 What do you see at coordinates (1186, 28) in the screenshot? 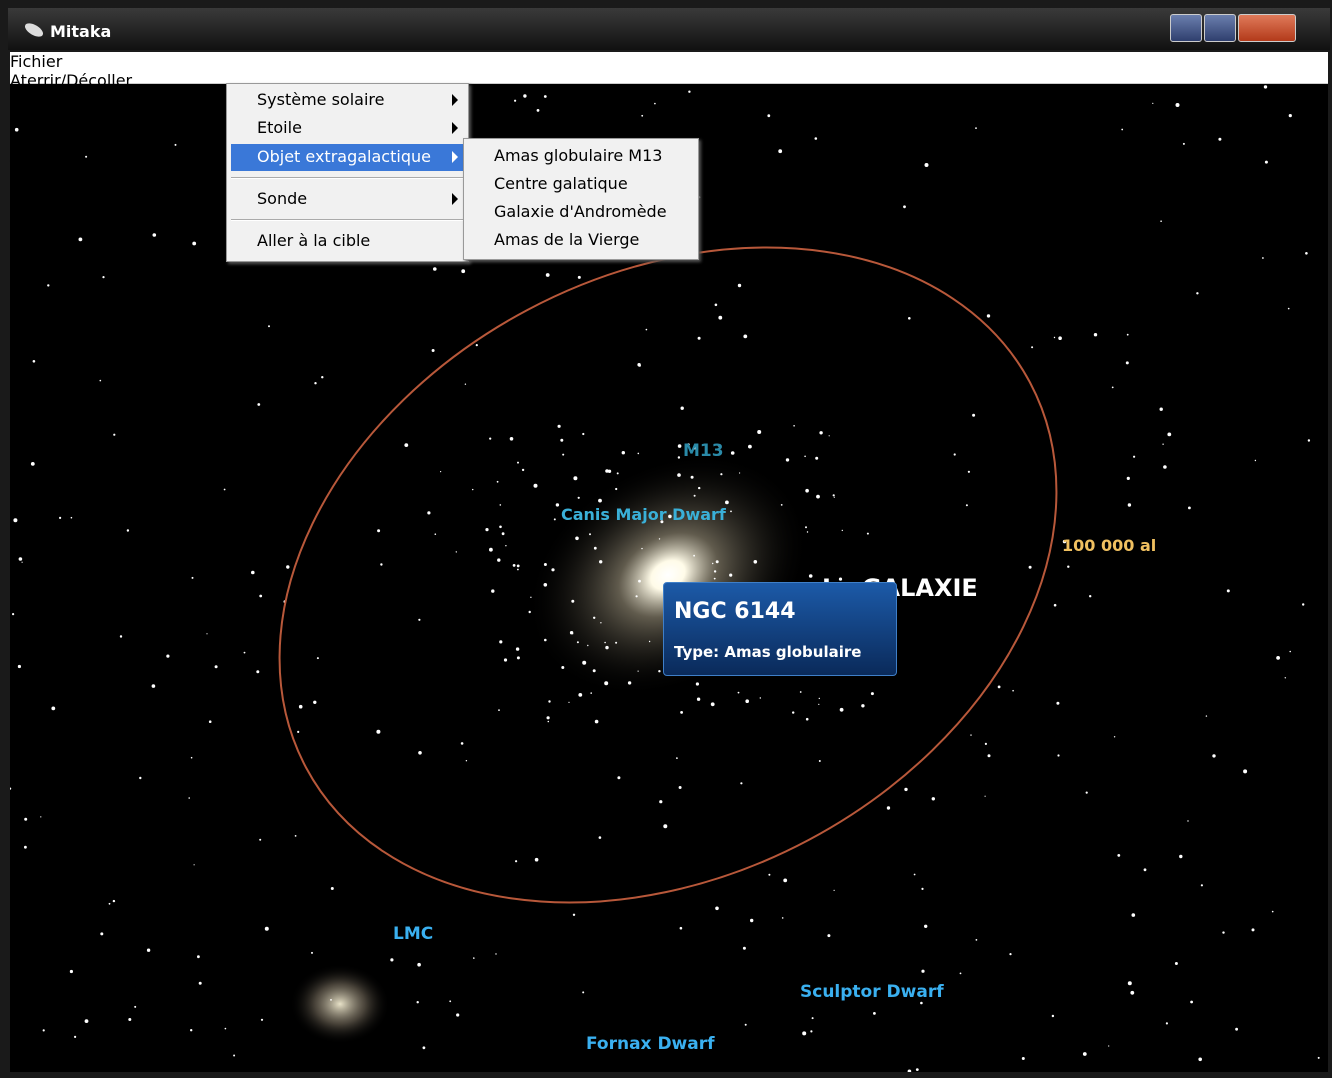
I see `minimize-button` at bounding box center [1186, 28].